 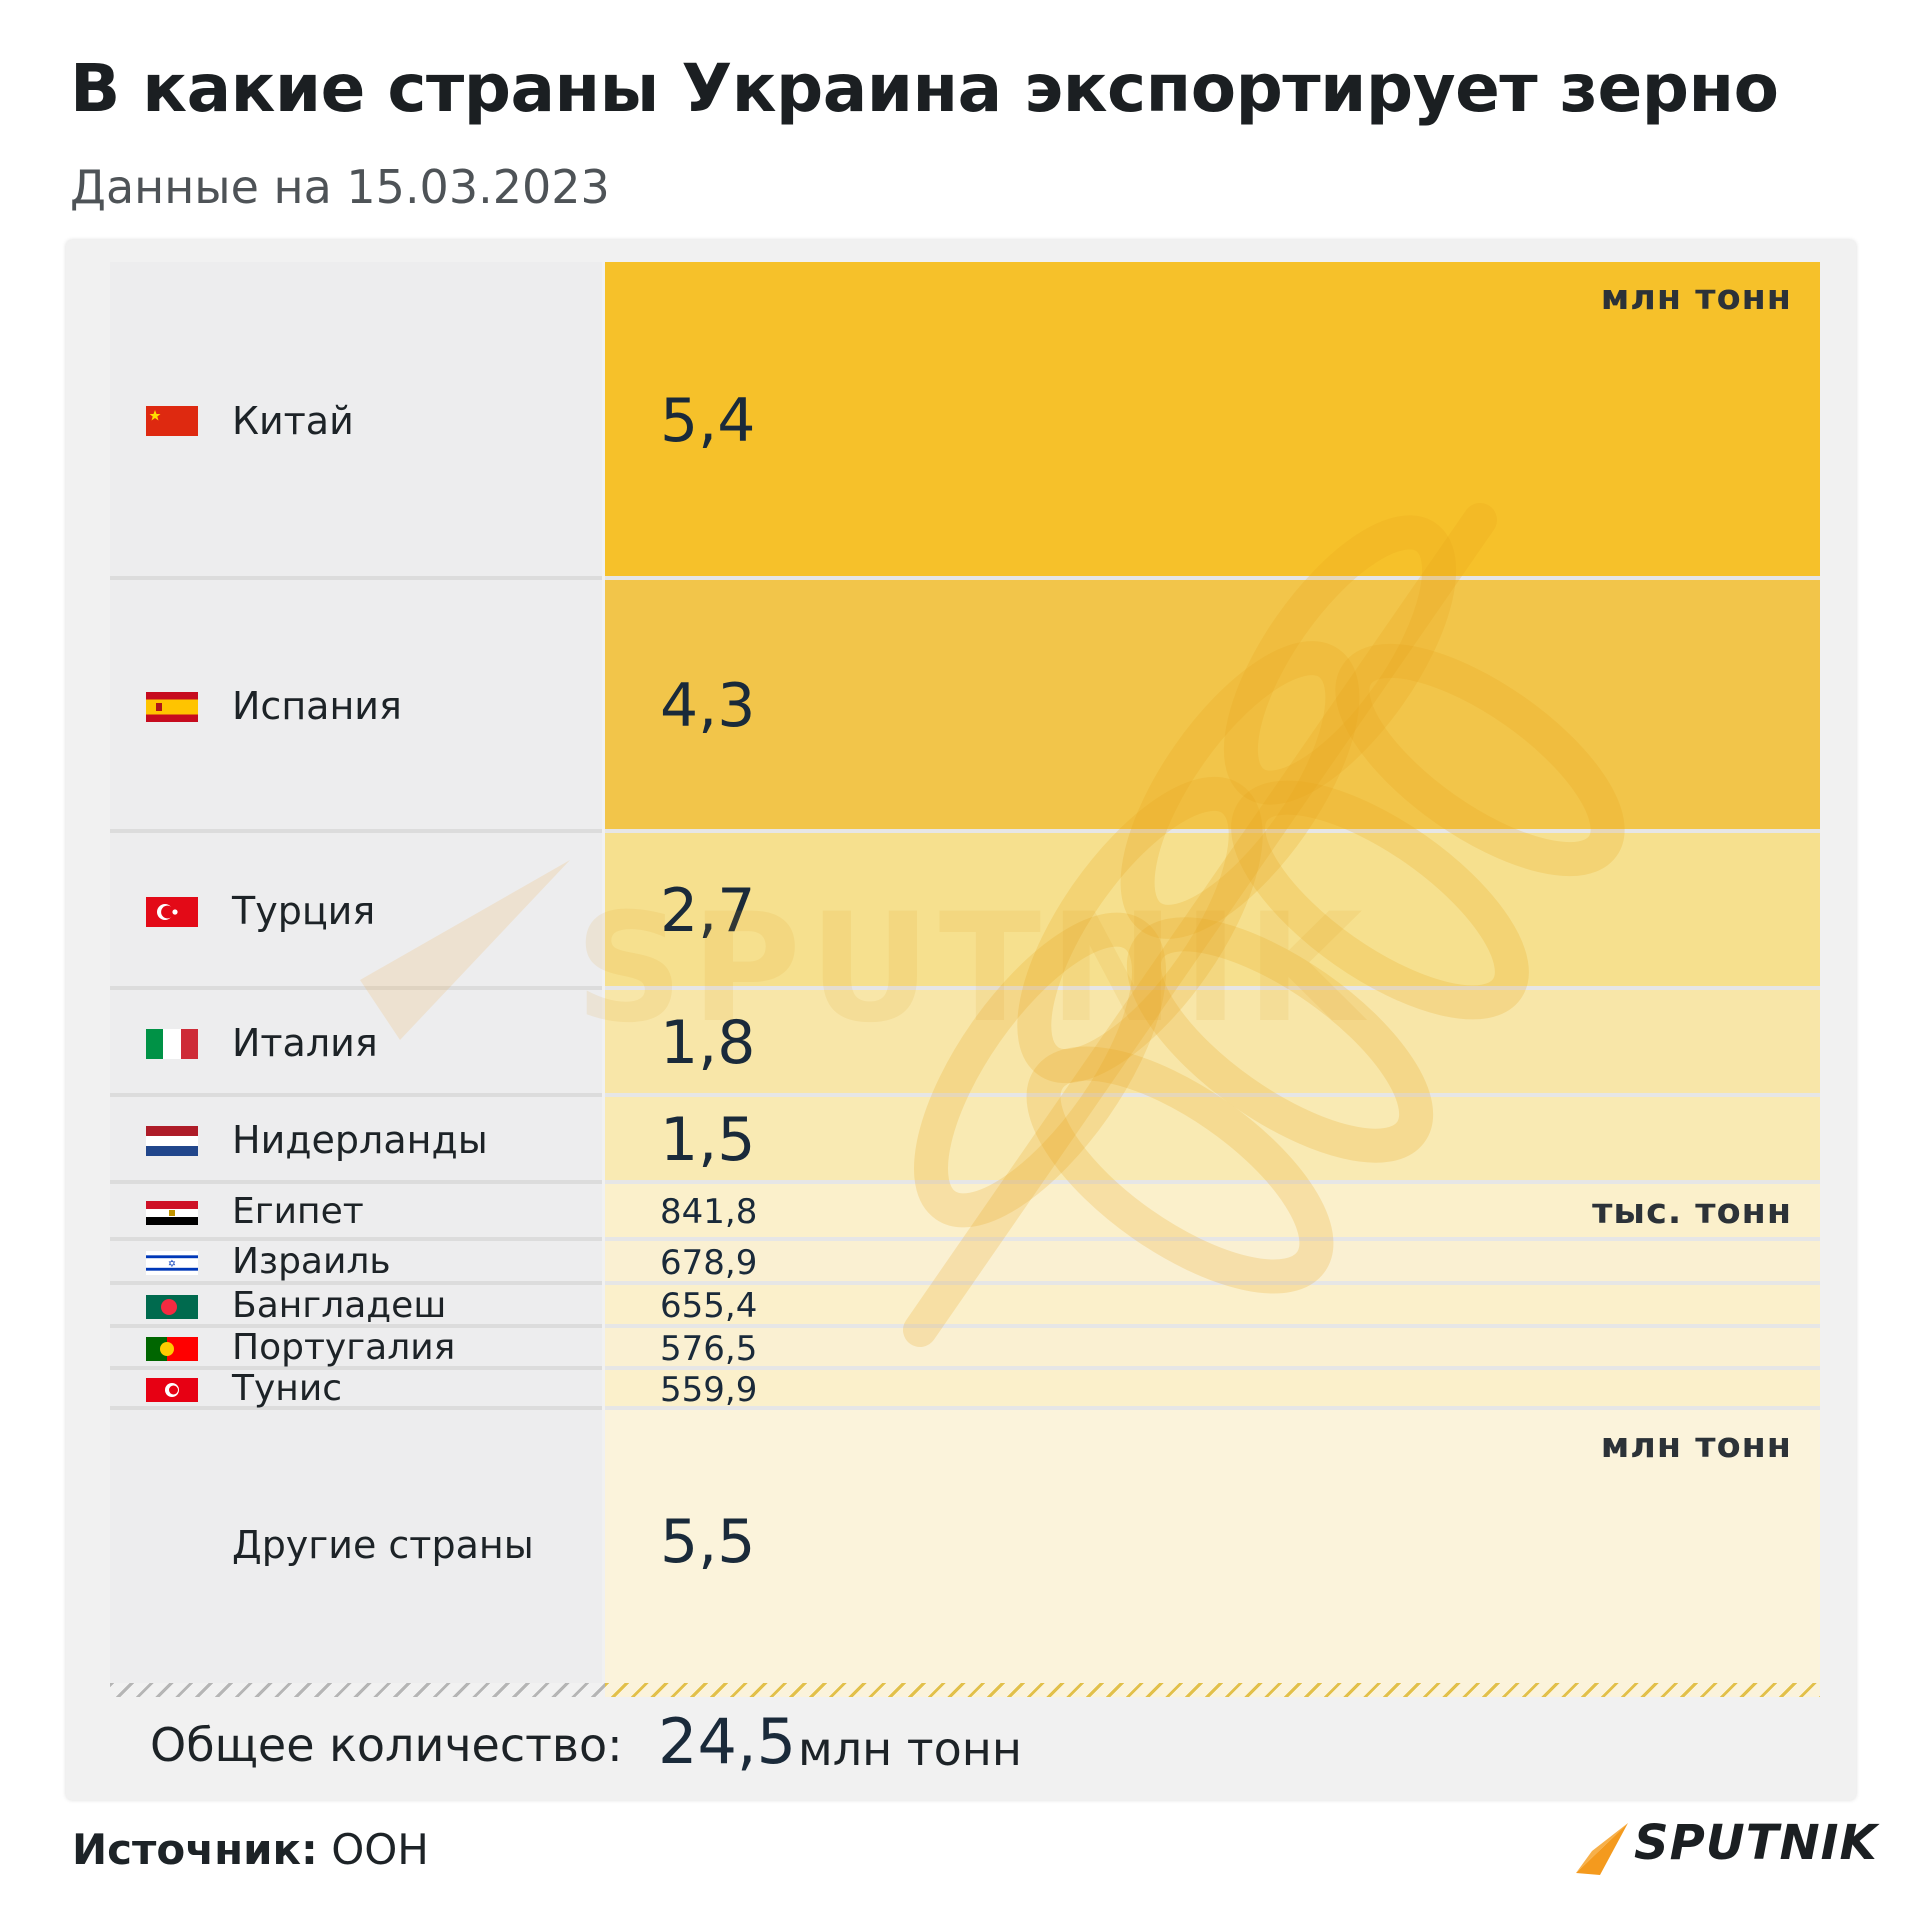 What do you see at coordinates (1212, 911) in the screenshot?
I see `value-bar: 2,7` at bounding box center [1212, 911].